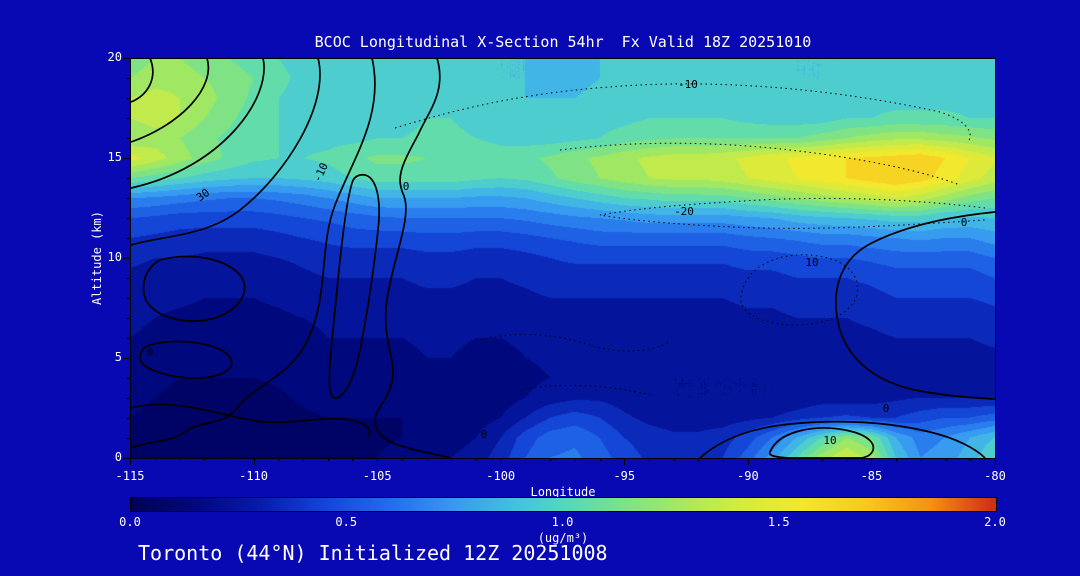 This screenshot has height=576, width=1080. Describe the element at coordinates (118, 457) in the screenshot. I see `y-tick-label: 0` at that location.